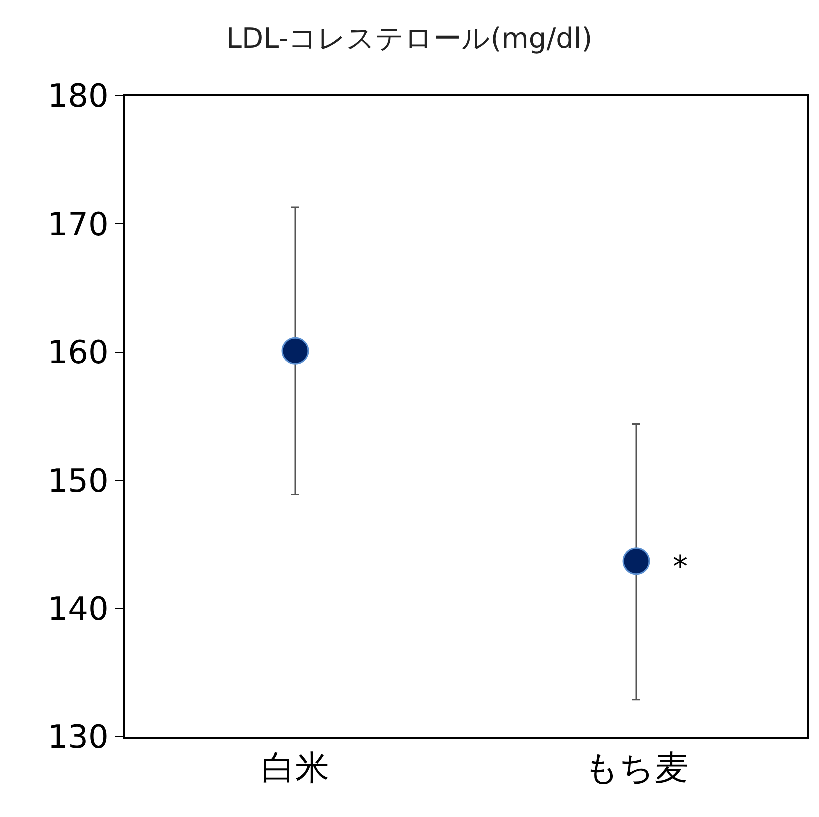 The image size is (819, 817). Describe the element at coordinates (78, 737) in the screenshot. I see `y-tick-label: 130` at that location.